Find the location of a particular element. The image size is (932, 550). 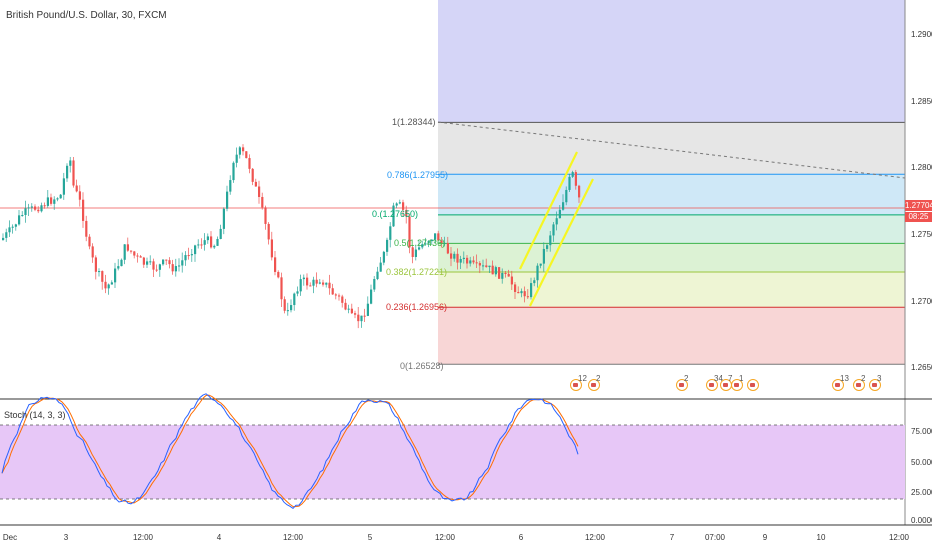

event-marker: 3 is located at coordinates (876, 386).